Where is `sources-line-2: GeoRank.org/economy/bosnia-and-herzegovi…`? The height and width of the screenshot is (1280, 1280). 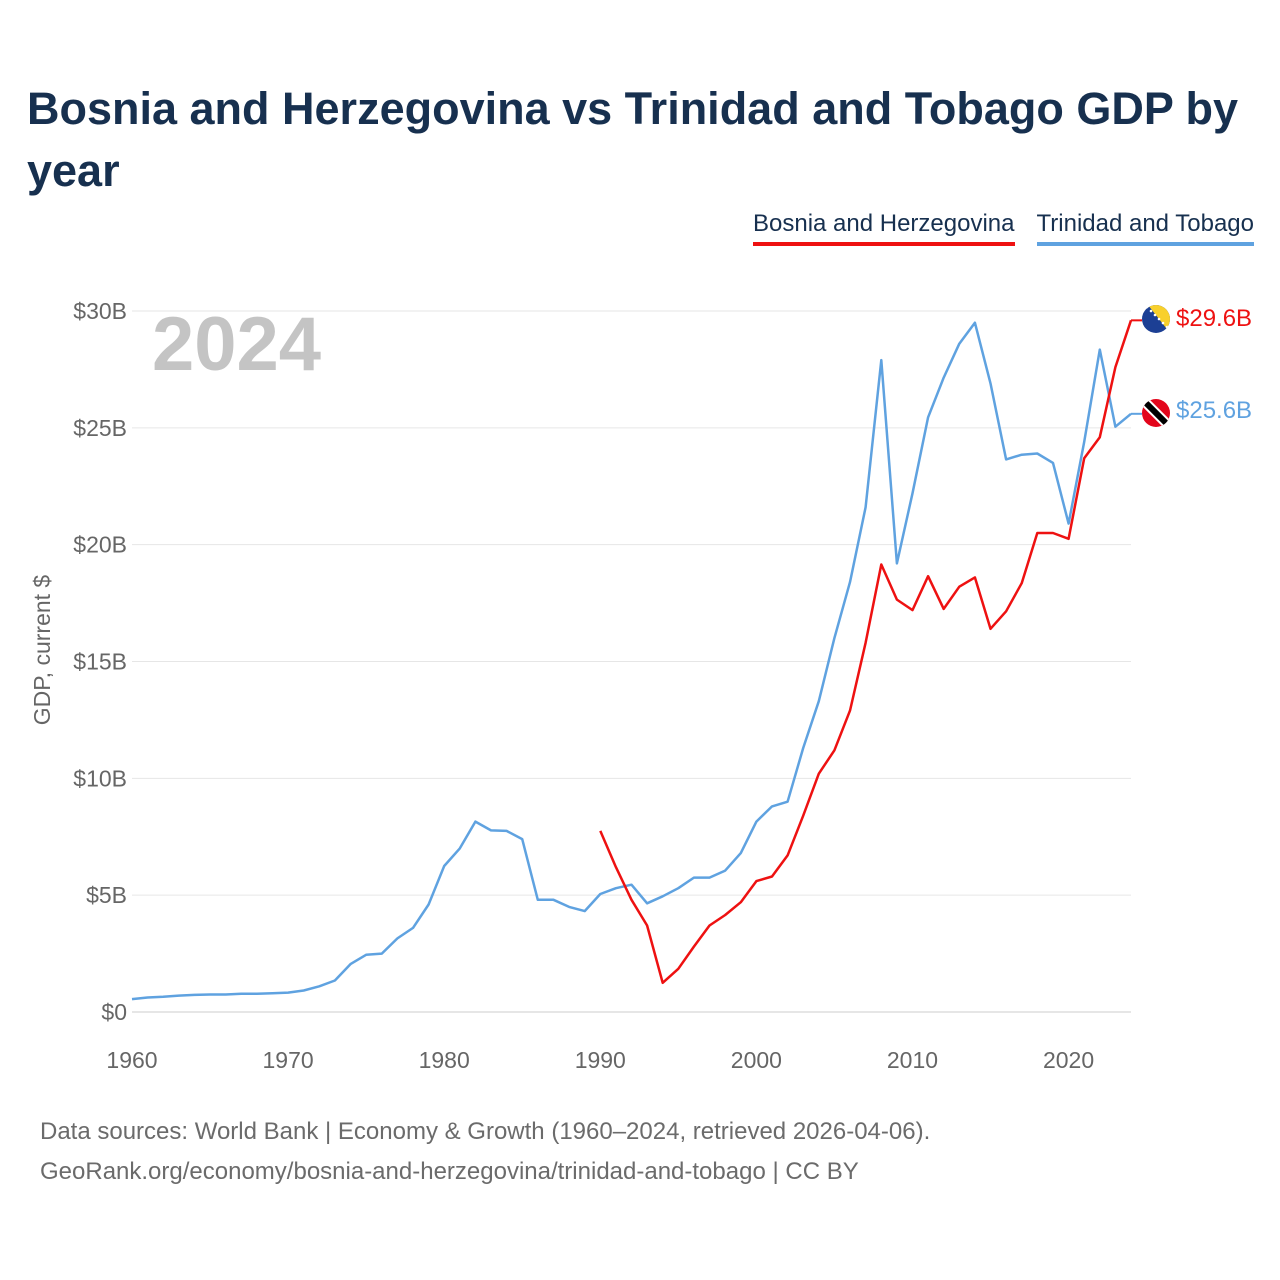 sources-line-2: GeoRank.org/economy/bosnia-and-herzegovi… is located at coordinates (449, 1171).